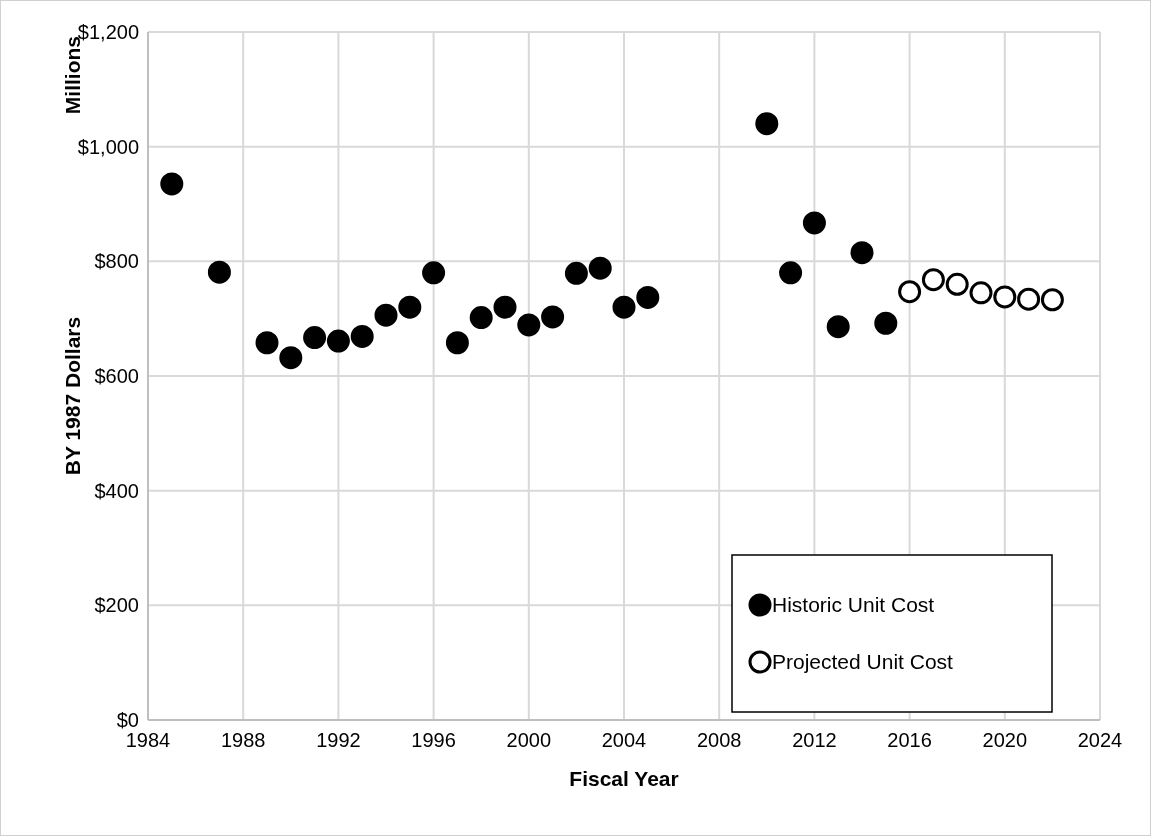 The width and height of the screenshot is (1151, 836). I want to click on x-tick-label: 1988, so click(243, 740).